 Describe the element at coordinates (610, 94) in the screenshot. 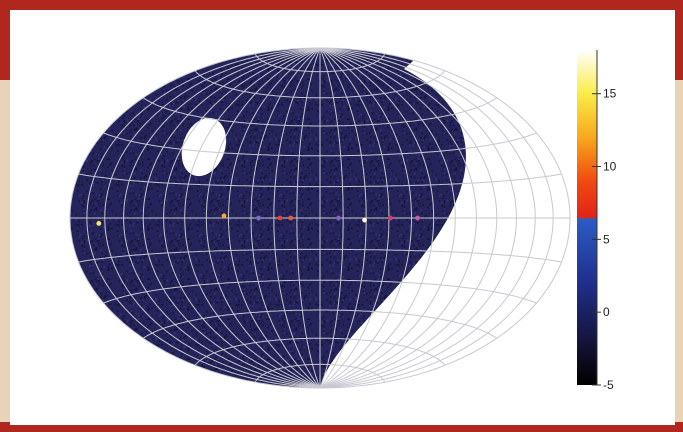

I see `colorbar-tick-label: 15` at that location.